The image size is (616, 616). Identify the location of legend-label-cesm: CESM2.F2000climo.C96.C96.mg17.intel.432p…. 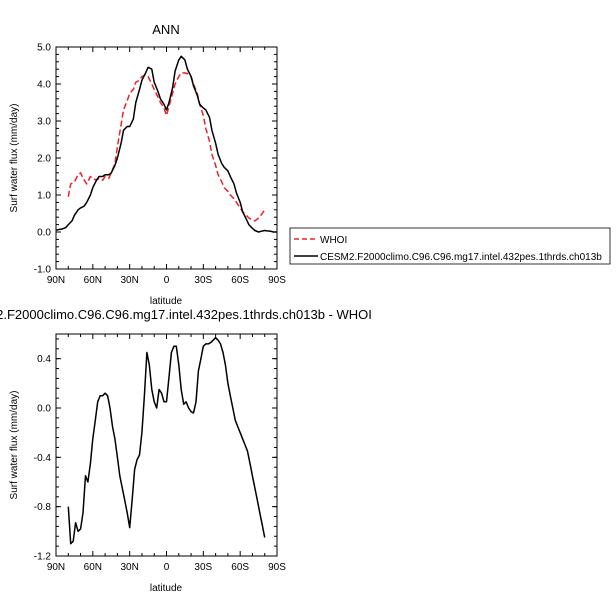
(461, 257).